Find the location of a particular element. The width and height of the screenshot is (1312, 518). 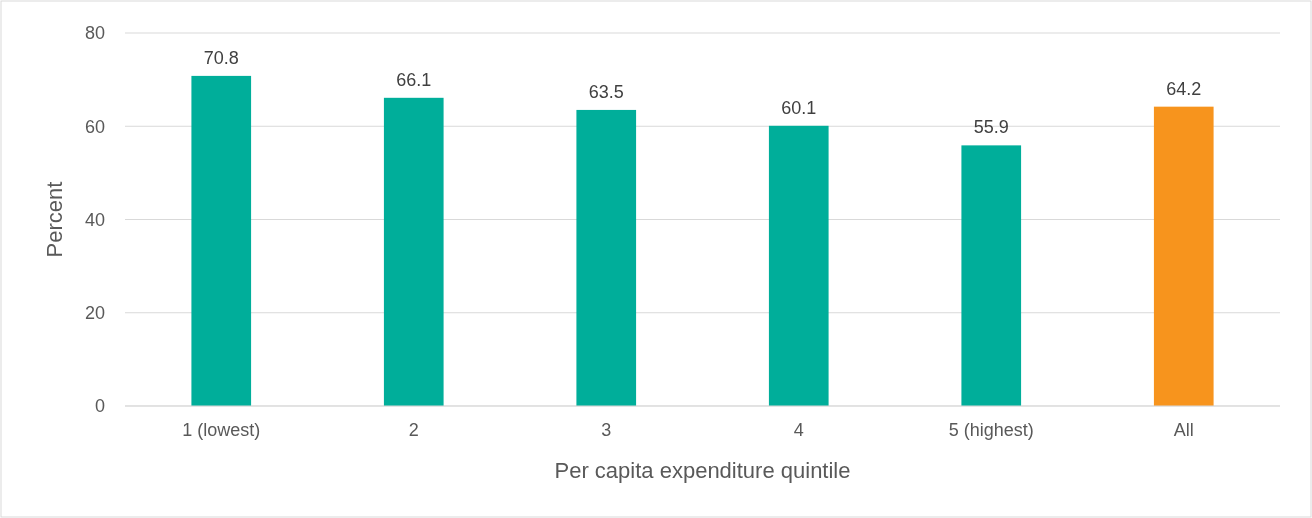

x-tick-label: 2 is located at coordinates (413, 430).